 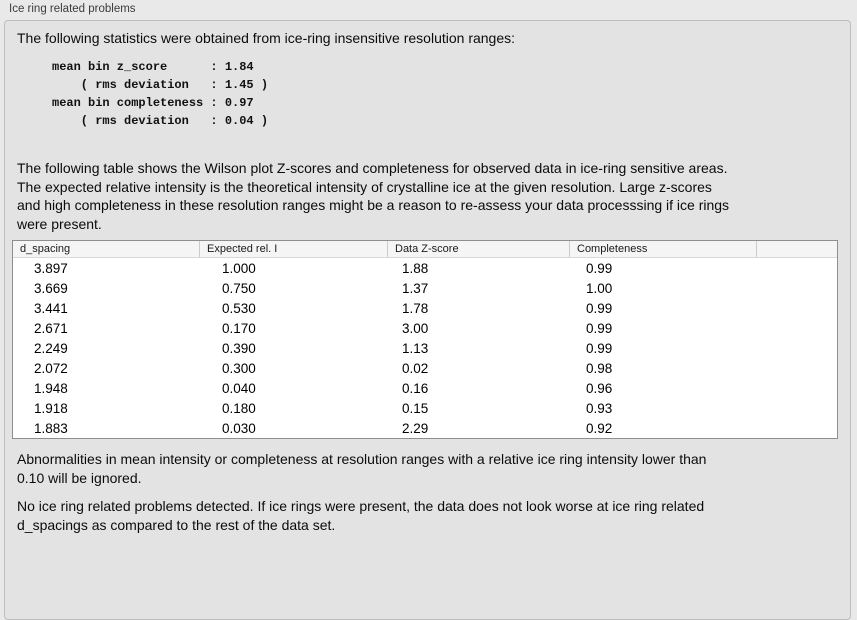 I want to click on cell-expected-rel-i: 1.000, so click(x=239, y=268).